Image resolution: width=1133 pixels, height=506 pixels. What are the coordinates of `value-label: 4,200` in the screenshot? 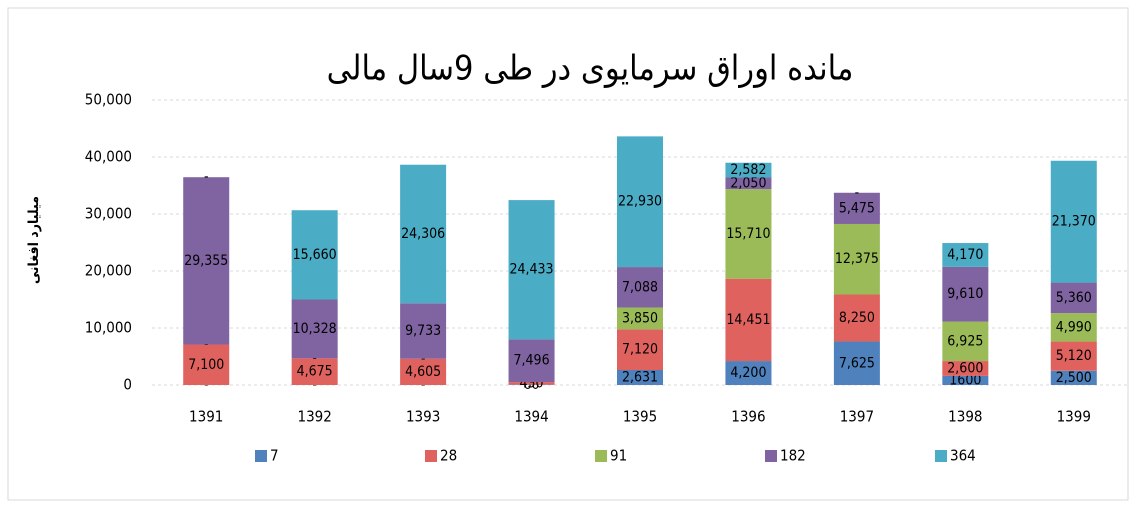 It's located at (748, 373).